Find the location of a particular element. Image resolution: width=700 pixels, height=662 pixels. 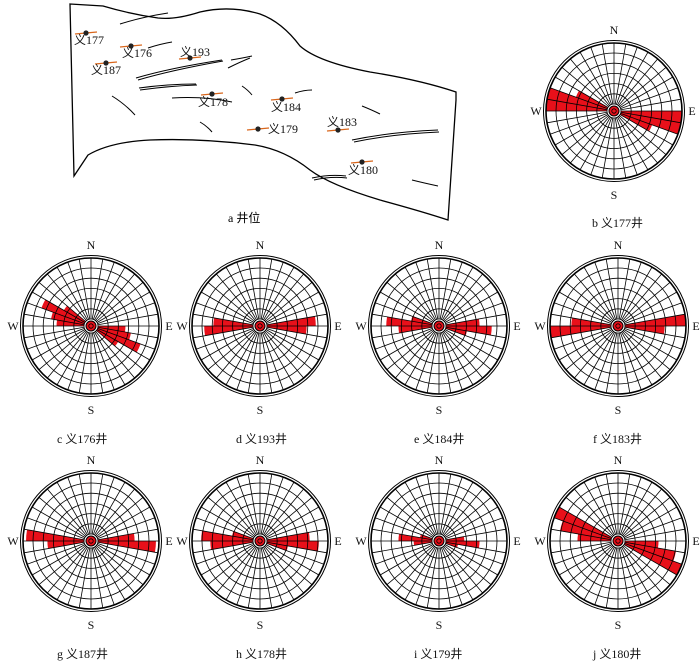

rose-diagram-179: N S W E is located at coordinates (439, 544).